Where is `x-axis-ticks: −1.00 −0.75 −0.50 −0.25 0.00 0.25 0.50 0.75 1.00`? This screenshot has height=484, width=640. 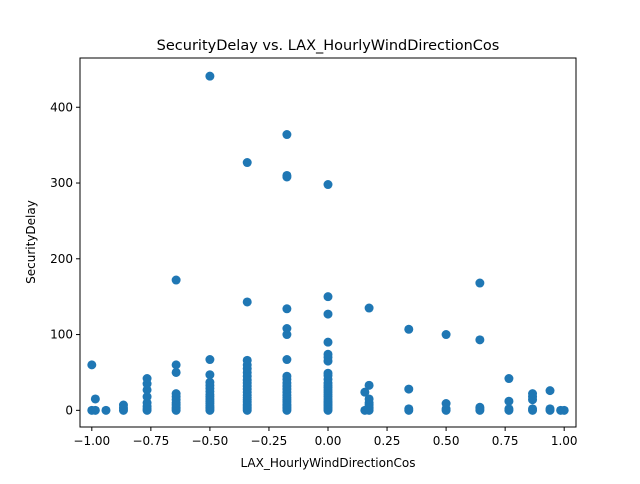
x-axis-ticks: −1.00 −0.75 −0.50 −0.25 0.00 0.25 0.50 0.75 1.00 is located at coordinates (325, 437).